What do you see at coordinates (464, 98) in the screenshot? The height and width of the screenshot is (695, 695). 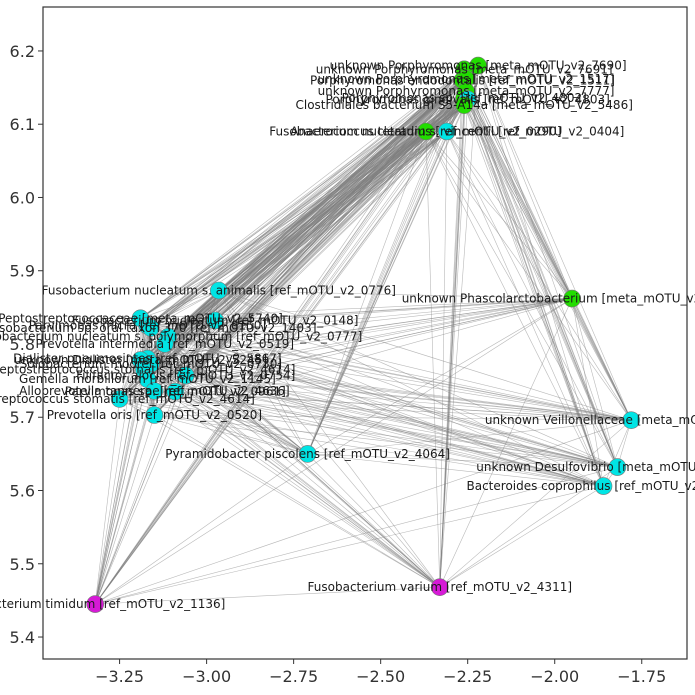 I see `node-label: Porphyromonas sp. [ref_mOTU_v2_4802]` at bounding box center [464, 98].